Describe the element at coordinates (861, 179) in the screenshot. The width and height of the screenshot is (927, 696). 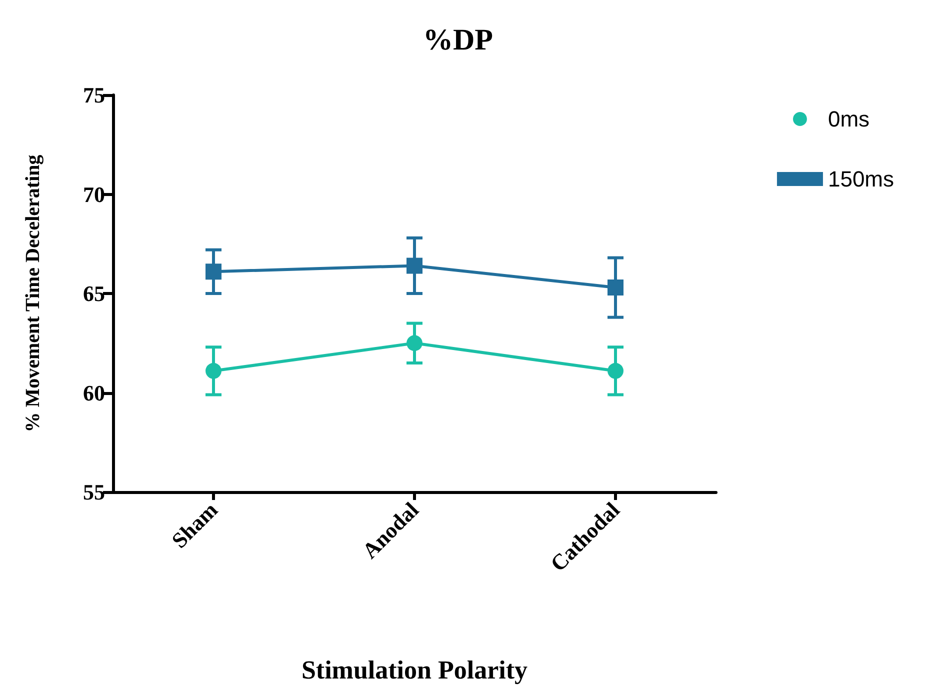
I see `legend-label: 150ms` at that location.